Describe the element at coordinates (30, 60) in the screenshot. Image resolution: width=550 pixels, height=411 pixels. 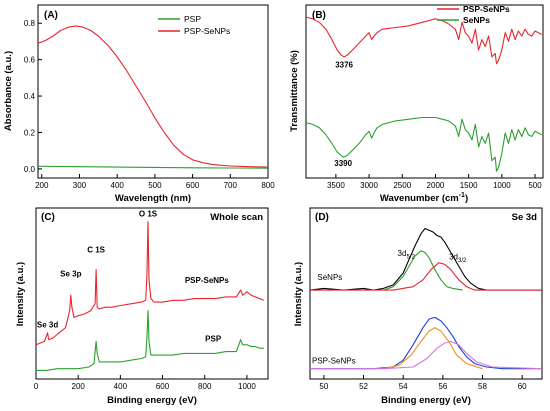
I see `panel-a-ytick-label-3: 0.6` at that location.